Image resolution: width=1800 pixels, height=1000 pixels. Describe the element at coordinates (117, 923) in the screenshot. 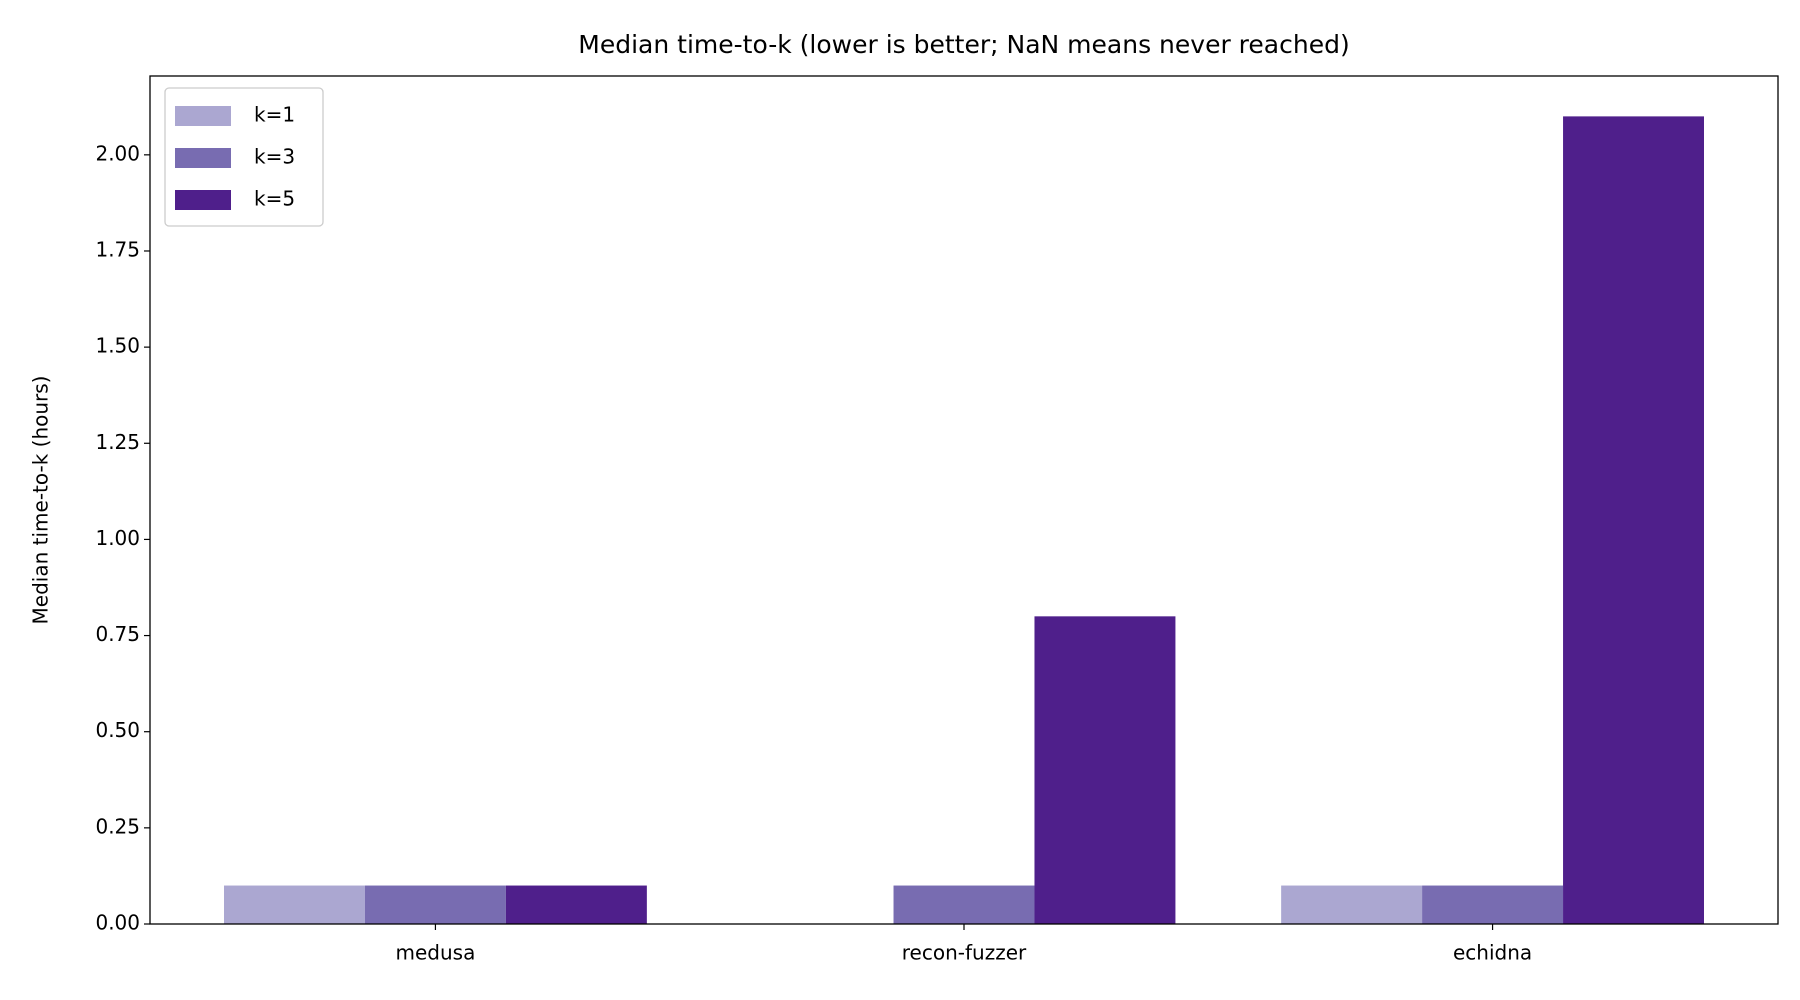

I see `y-tick-label: 0.00` at that location.